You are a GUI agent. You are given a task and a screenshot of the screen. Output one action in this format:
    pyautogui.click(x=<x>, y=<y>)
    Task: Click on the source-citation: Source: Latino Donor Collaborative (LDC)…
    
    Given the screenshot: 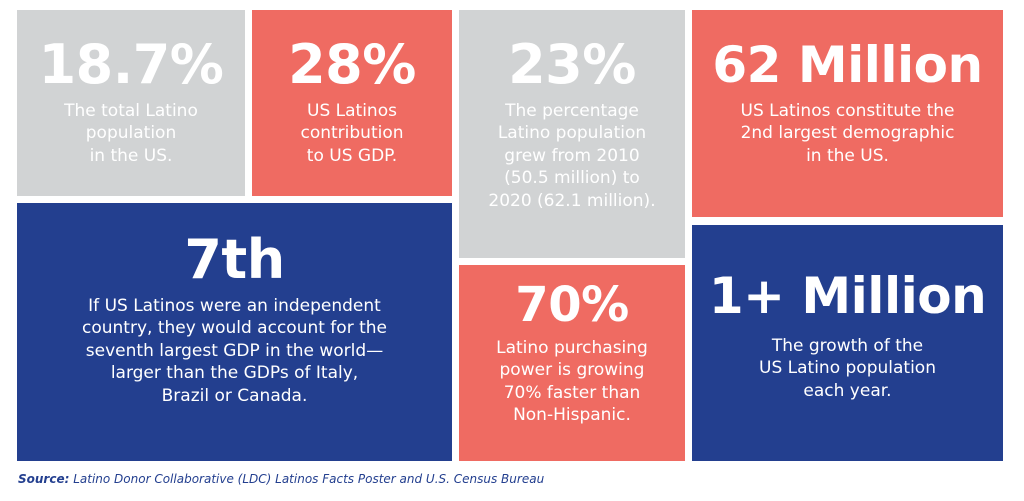 What is the action you would take?
    pyautogui.click(x=281, y=479)
    